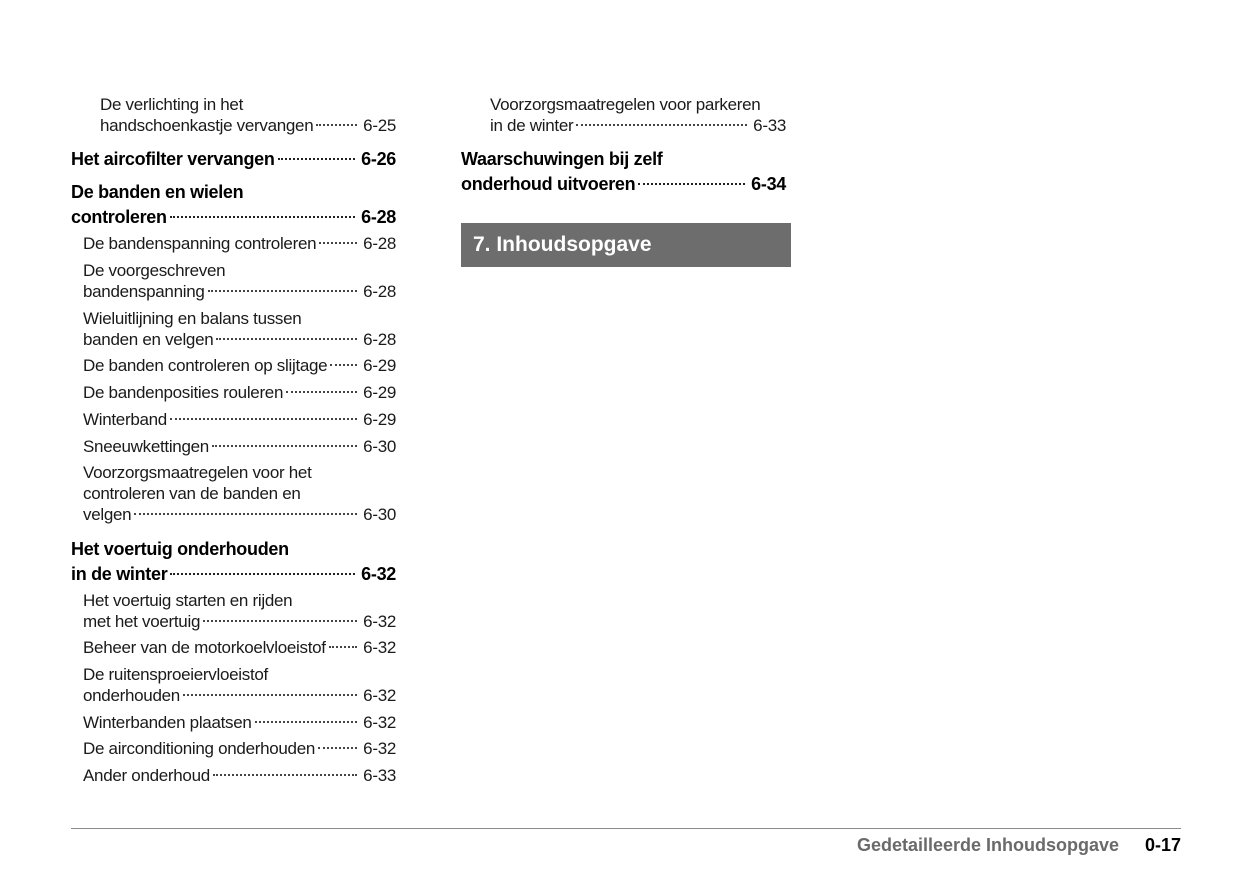 The image size is (1241, 886). I want to click on toc-entry-line: controleren 6-28, so click(233, 217).